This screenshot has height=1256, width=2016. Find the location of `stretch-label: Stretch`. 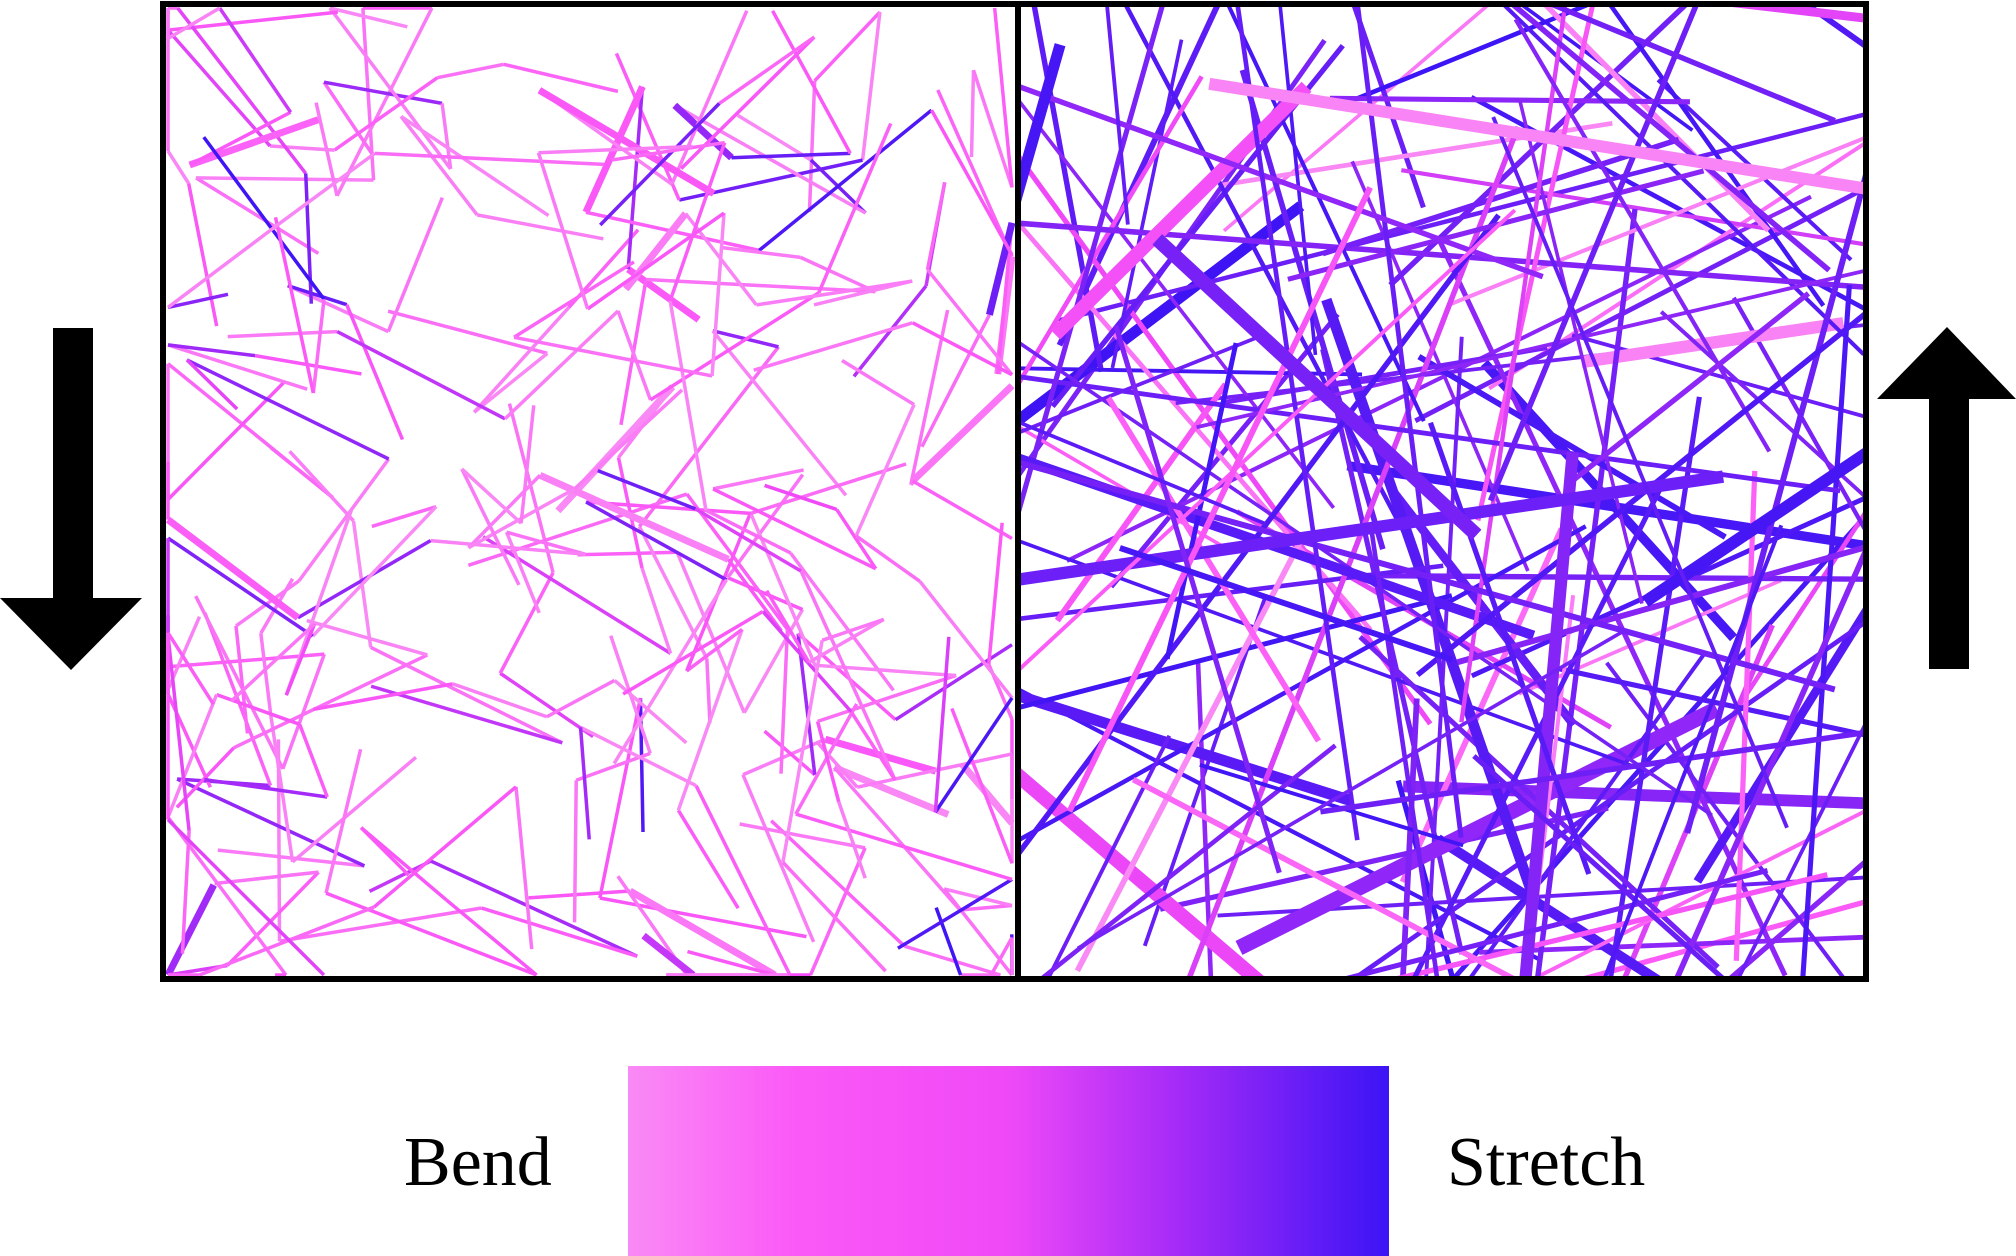

stretch-label: Stretch is located at coordinates (1546, 1162).